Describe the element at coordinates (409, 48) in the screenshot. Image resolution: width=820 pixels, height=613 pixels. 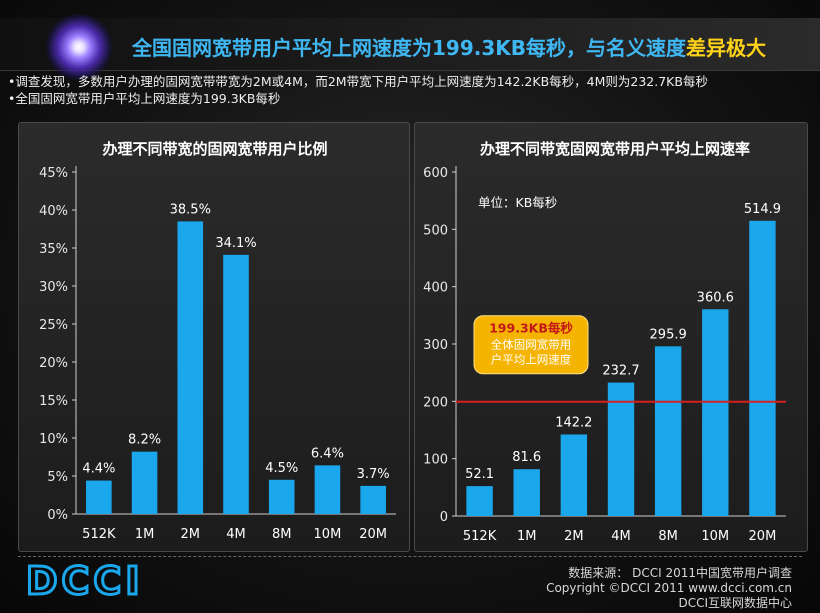
I see `headline-main: 全国固网宽带用户平均上网速度为199.3KB每秒，与名义速度` at that location.